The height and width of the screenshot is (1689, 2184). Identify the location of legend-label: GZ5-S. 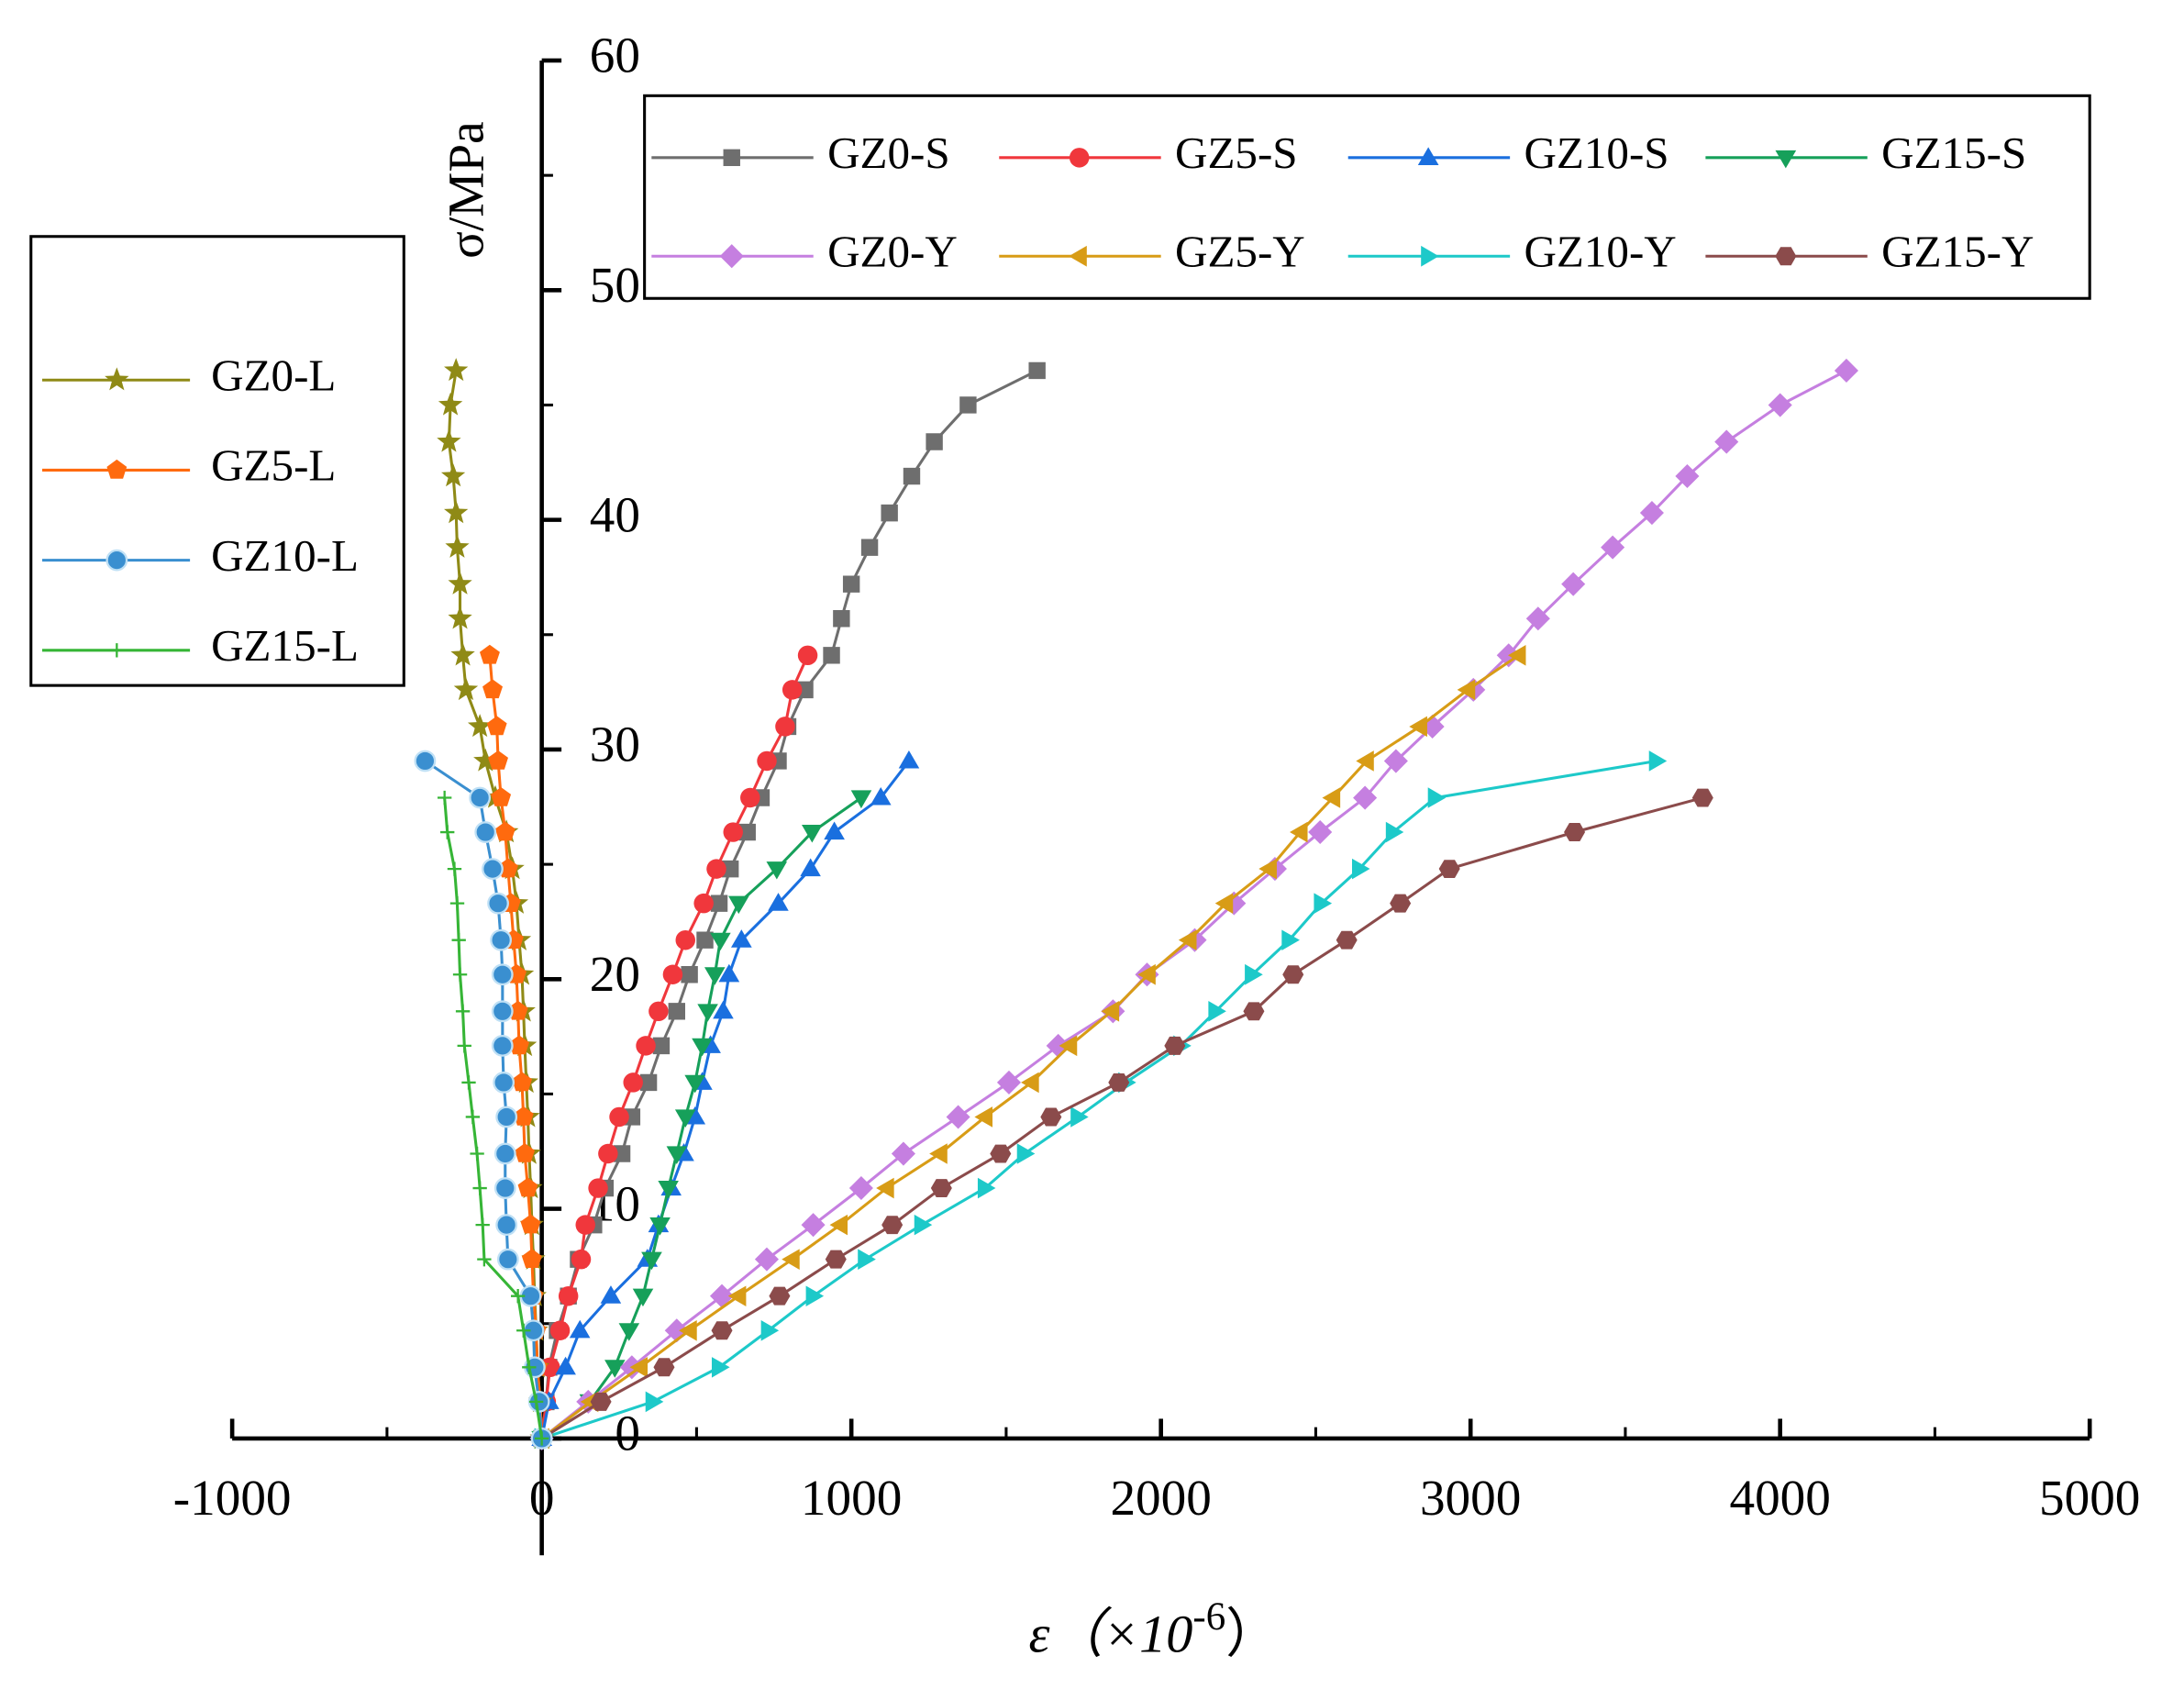
(1236, 153).